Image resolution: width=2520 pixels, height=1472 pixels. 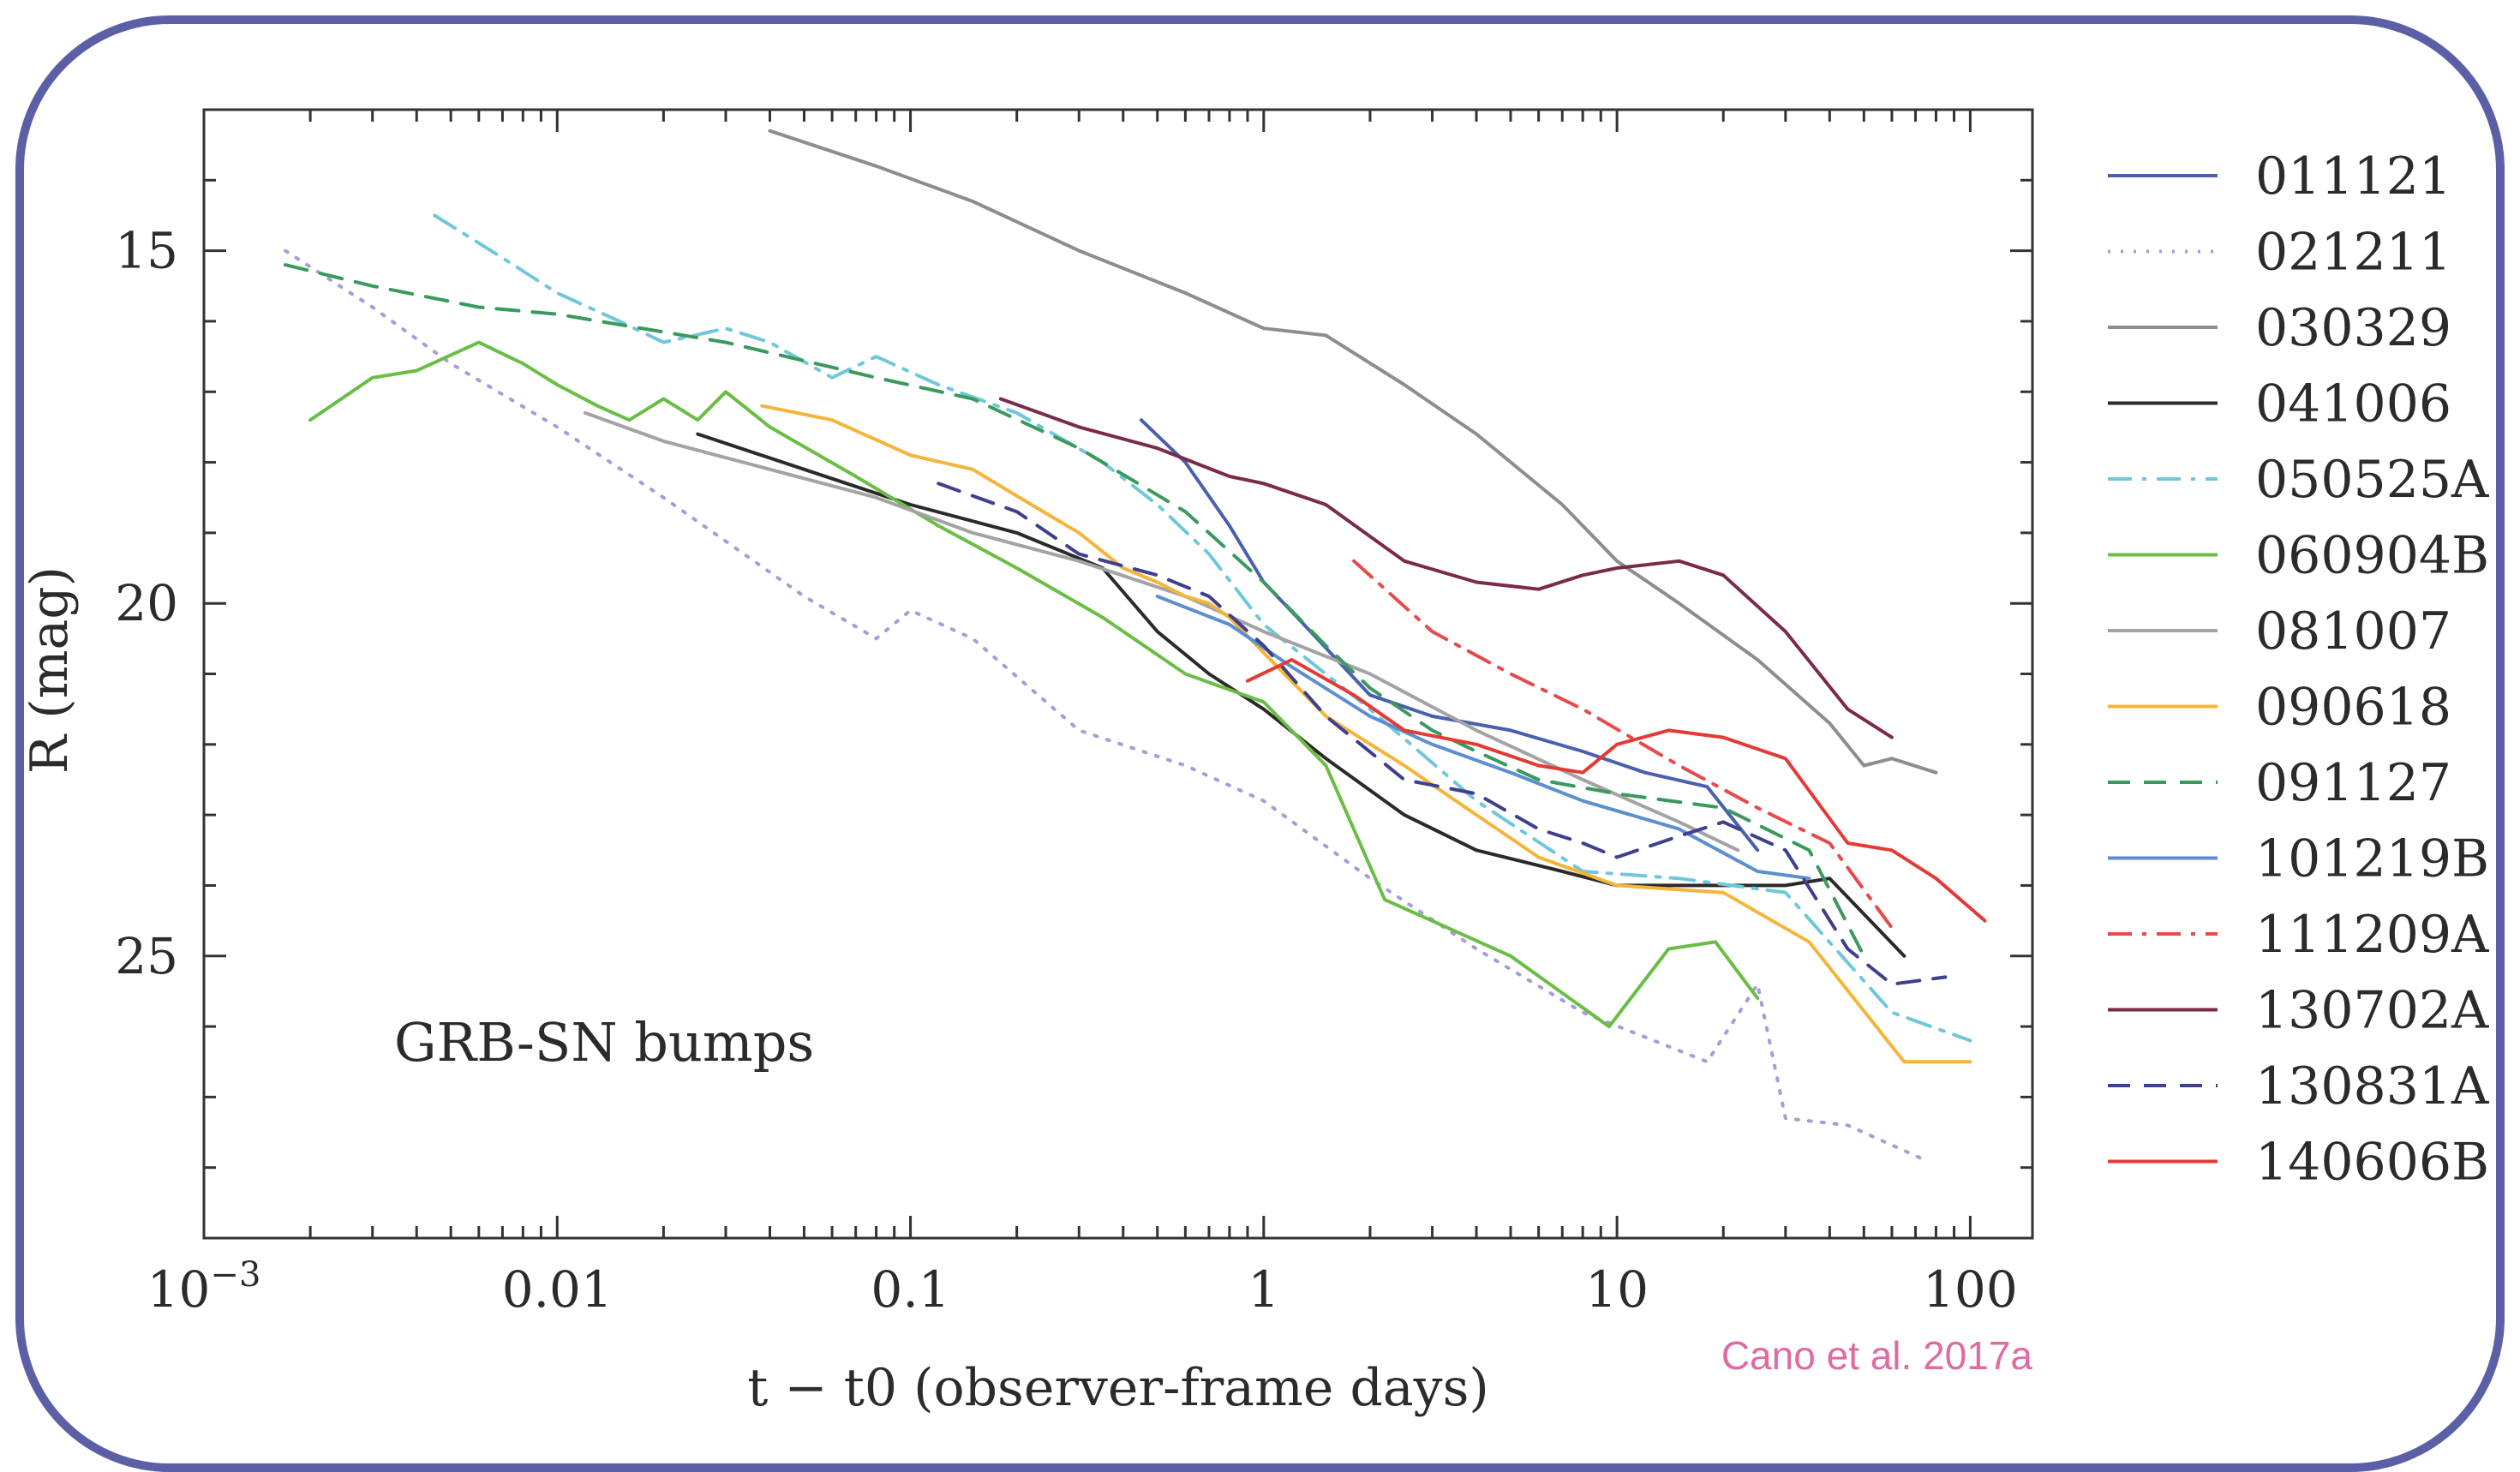 I want to click on x-tick-label: 100, so click(x=1971, y=1289).